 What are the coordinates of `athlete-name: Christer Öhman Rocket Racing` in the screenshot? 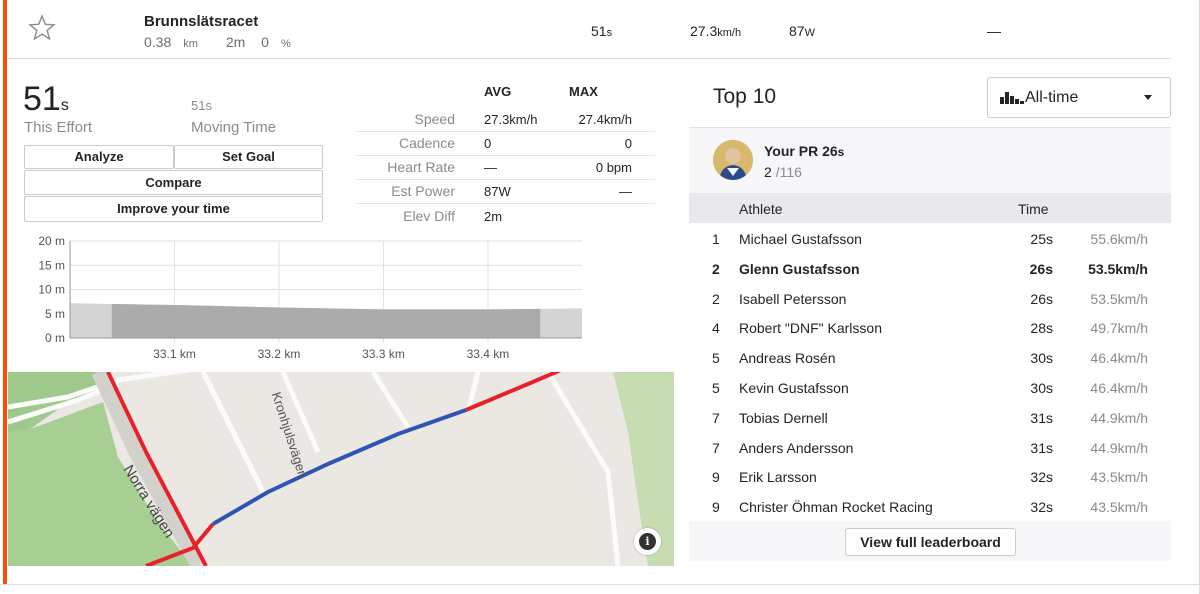 It's located at (836, 507).